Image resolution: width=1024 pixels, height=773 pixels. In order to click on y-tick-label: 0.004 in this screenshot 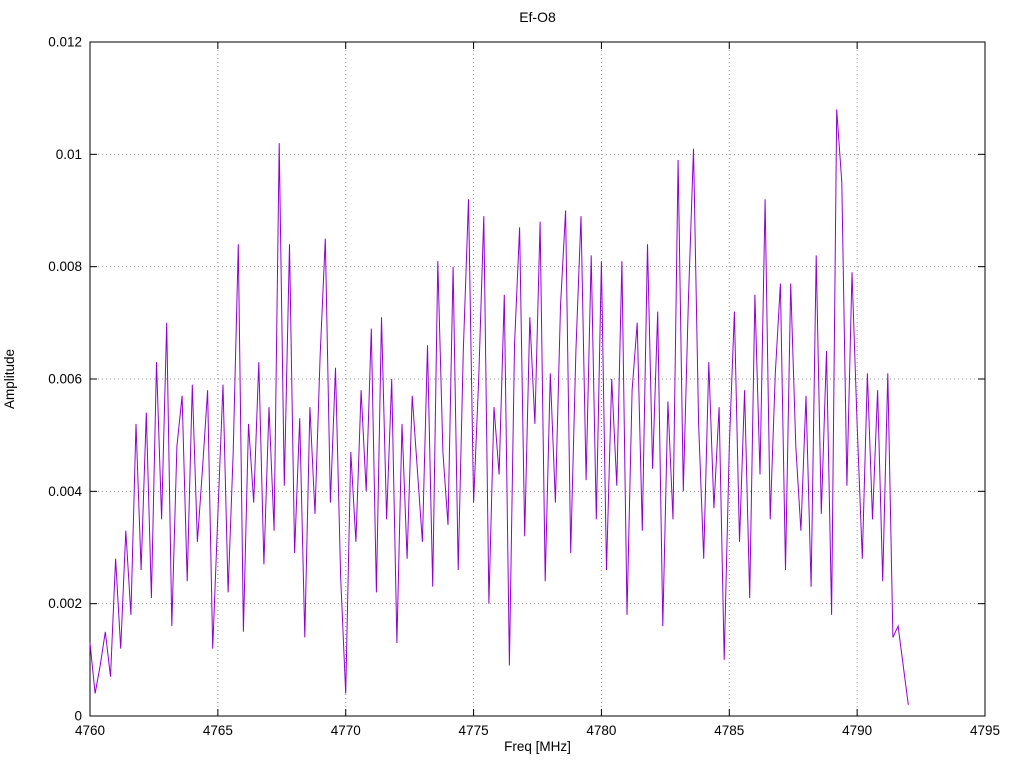, I will do `click(65, 491)`.